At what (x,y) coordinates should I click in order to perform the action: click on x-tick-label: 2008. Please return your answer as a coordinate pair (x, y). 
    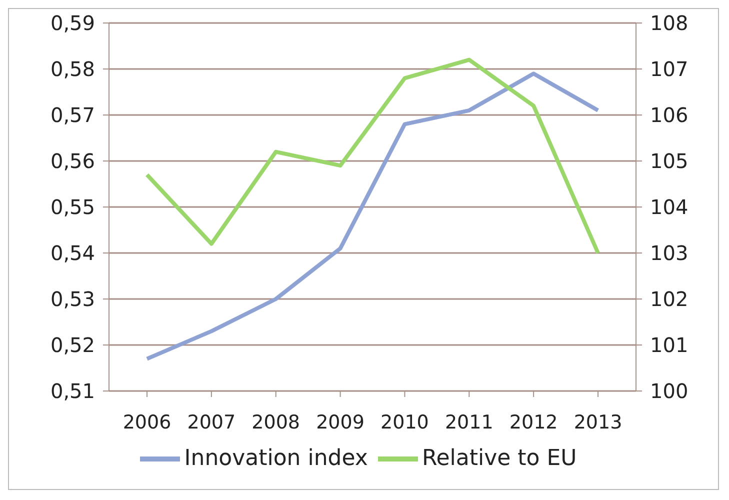
    Looking at the image, I should click on (276, 422).